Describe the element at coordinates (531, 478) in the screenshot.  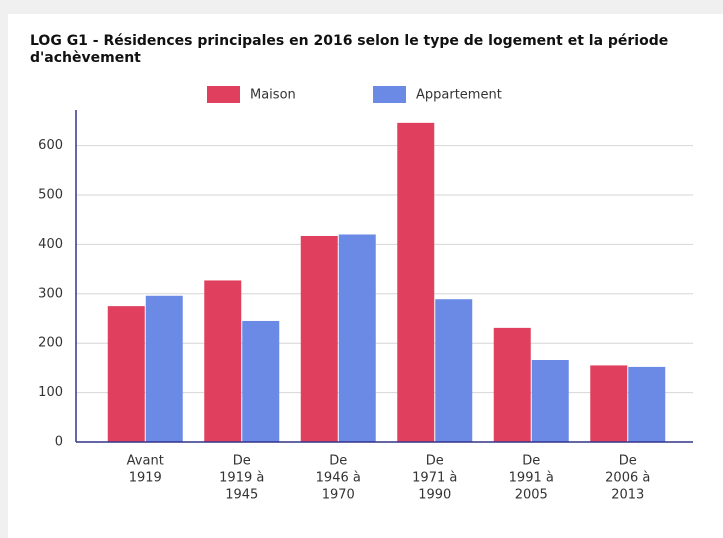
I see `x-tick-label: 1991 à` at that location.